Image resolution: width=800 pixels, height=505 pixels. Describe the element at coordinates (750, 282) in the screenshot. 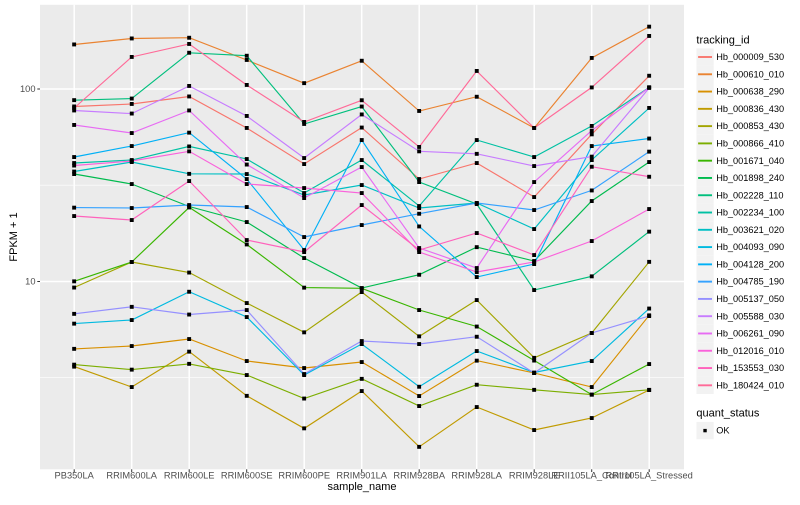

I see `svg-text: Hb_004785_190` at that location.